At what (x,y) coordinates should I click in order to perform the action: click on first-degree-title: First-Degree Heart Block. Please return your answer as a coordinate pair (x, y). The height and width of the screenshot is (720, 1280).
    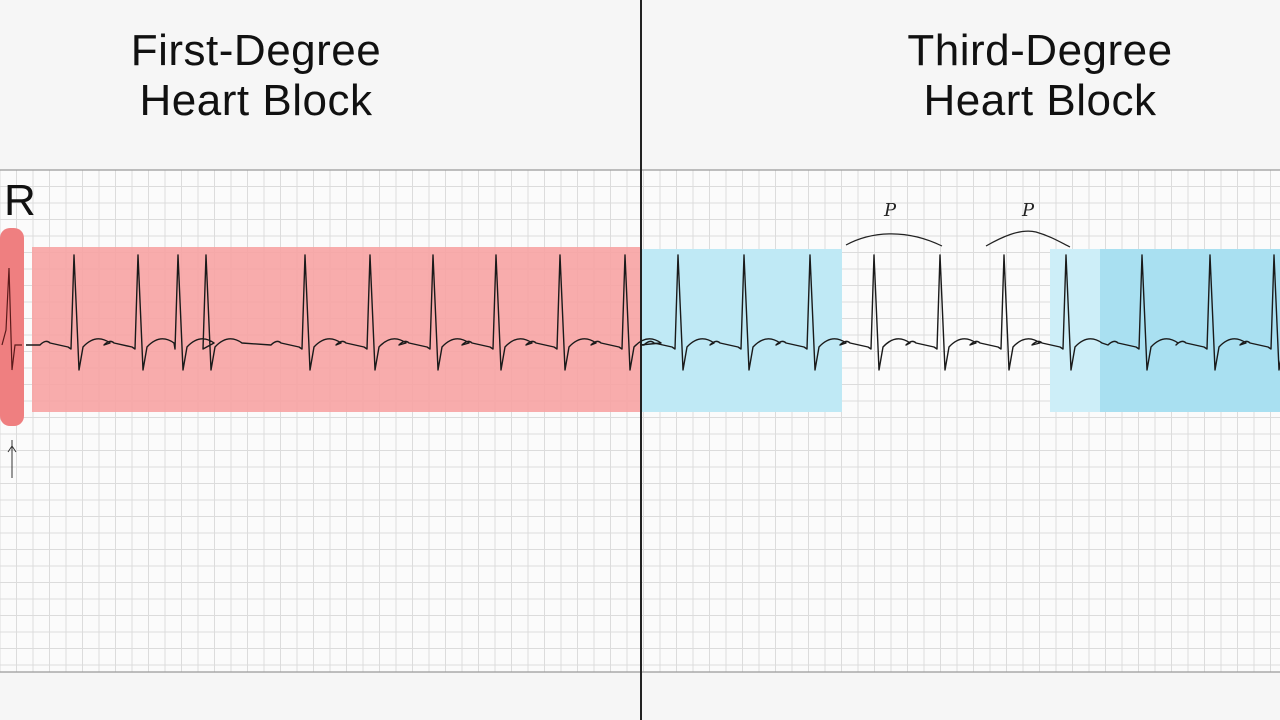
    Looking at the image, I should click on (256, 76).